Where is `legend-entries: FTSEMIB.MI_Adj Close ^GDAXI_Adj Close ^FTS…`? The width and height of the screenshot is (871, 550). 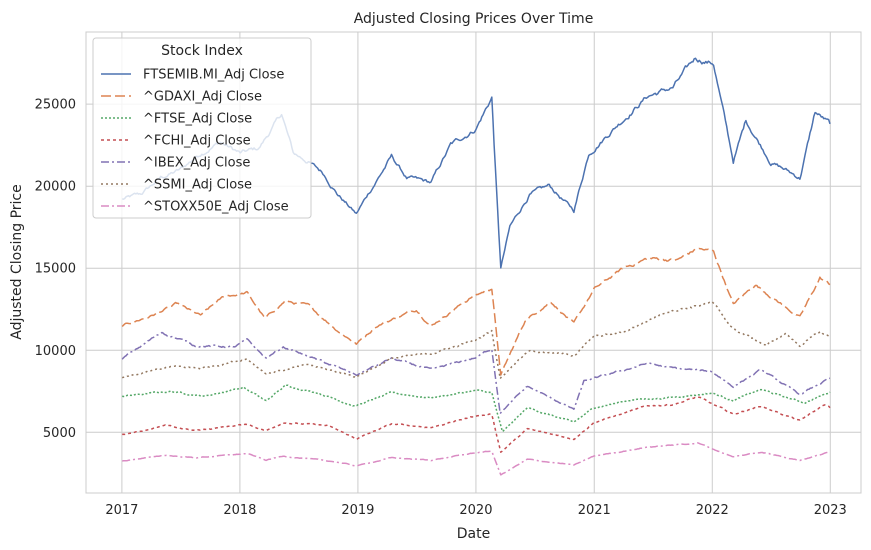 legend-entries: FTSEMIB.MI_Adj Close ^GDAXI_Adj Close ^FTS… is located at coordinates (195, 141).